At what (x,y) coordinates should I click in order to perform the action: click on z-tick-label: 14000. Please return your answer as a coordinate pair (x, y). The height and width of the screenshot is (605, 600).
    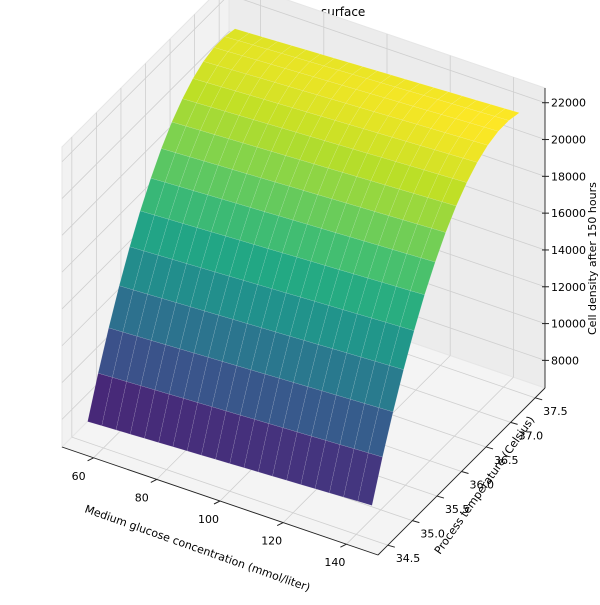
    Looking at the image, I should click on (568, 250).